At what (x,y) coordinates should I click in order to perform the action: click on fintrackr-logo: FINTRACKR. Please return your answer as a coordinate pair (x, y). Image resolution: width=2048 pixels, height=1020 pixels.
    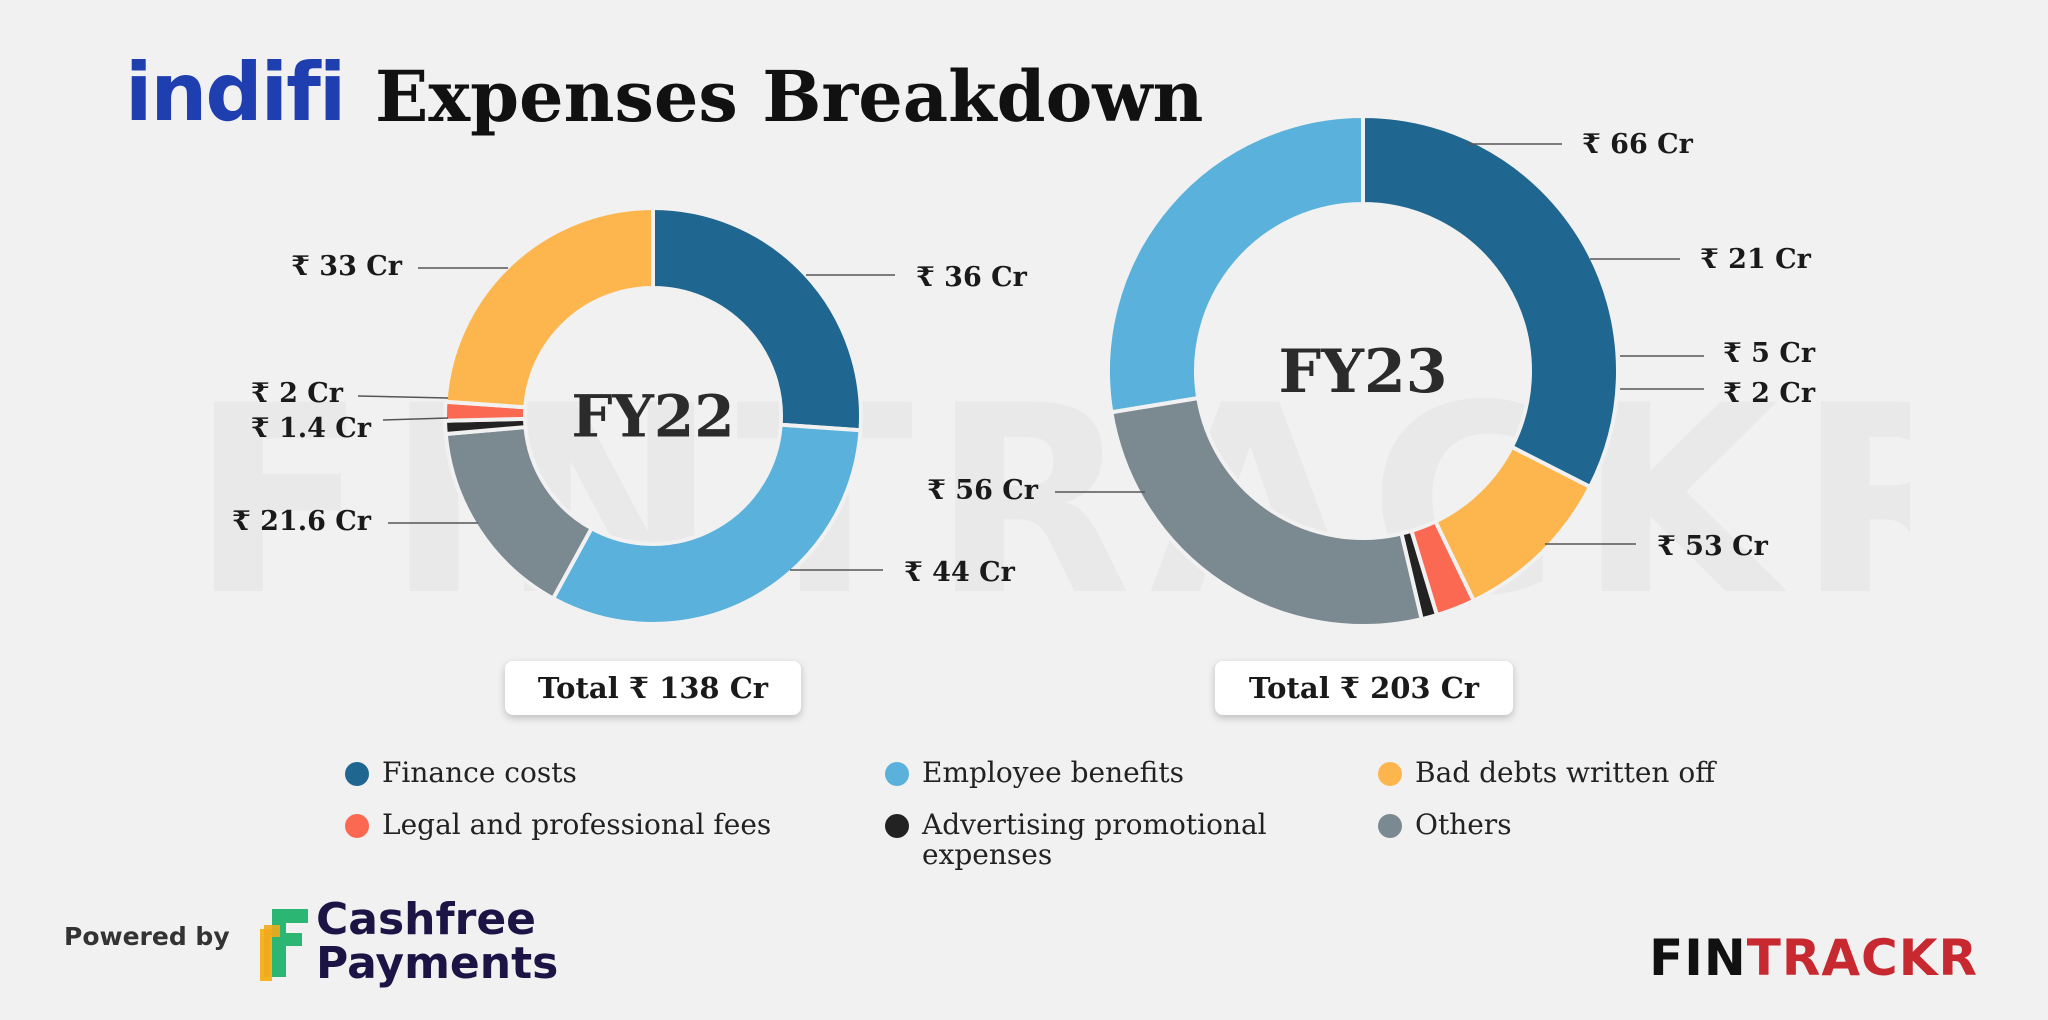
    Looking at the image, I should click on (1813, 958).